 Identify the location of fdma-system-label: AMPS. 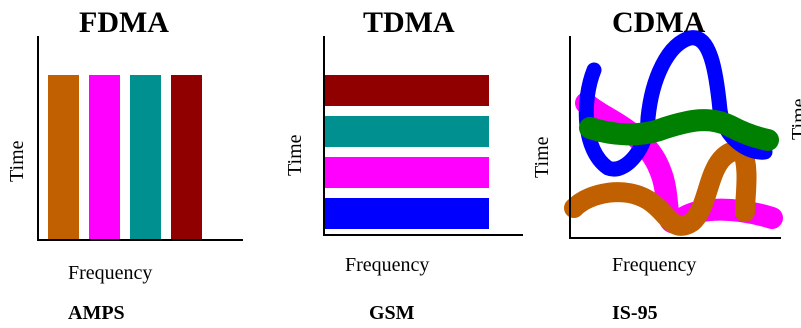
(96, 313).